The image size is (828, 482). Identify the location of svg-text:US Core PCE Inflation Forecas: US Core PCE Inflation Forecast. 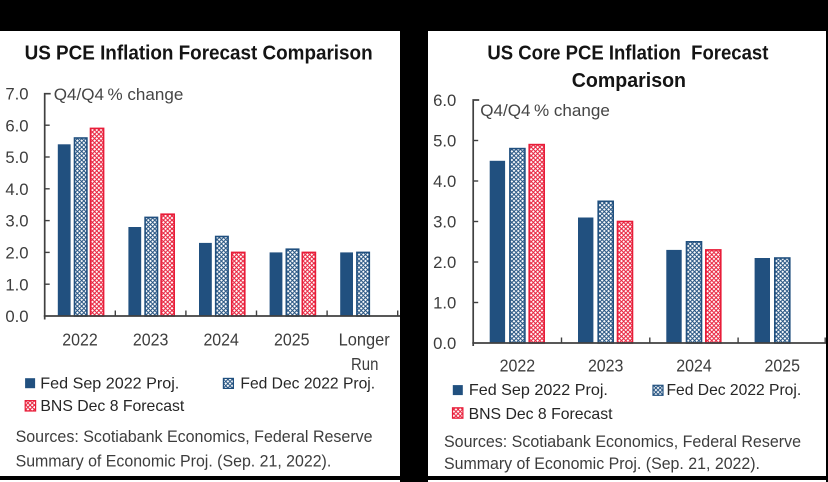
(627, 53).